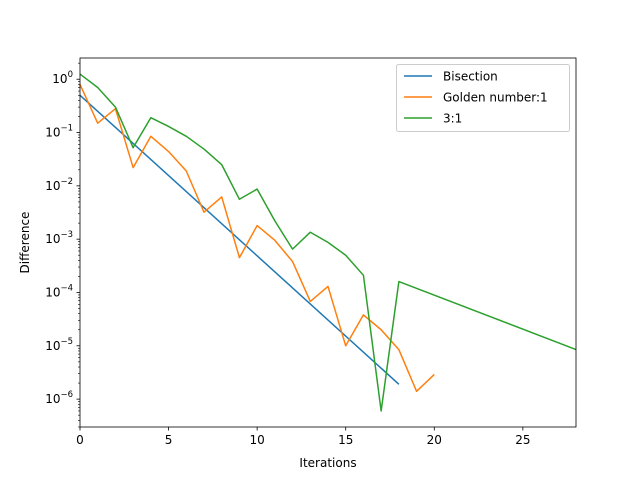 The height and width of the screenshot is (480, 640). I want to click on legend-label-golden-number: Golden number:1, so click(495, 98).